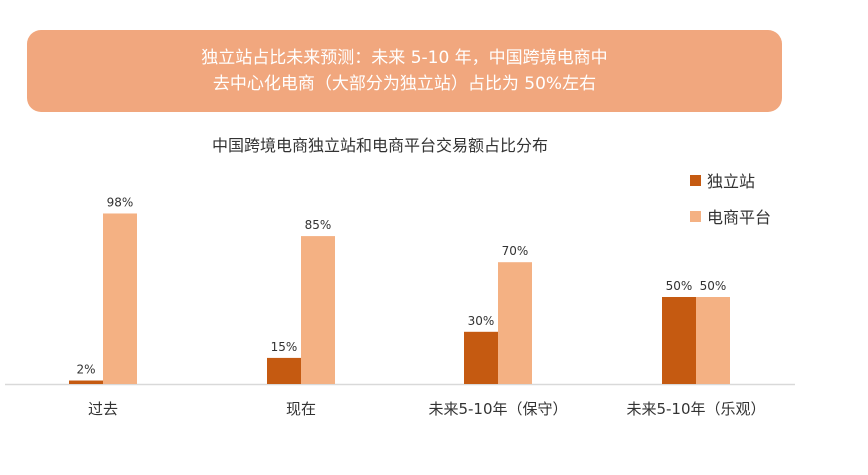  Describe the element at coordinates (85, 370) in the screenshot. I see `data-label-independent-0: 2%` at that location.